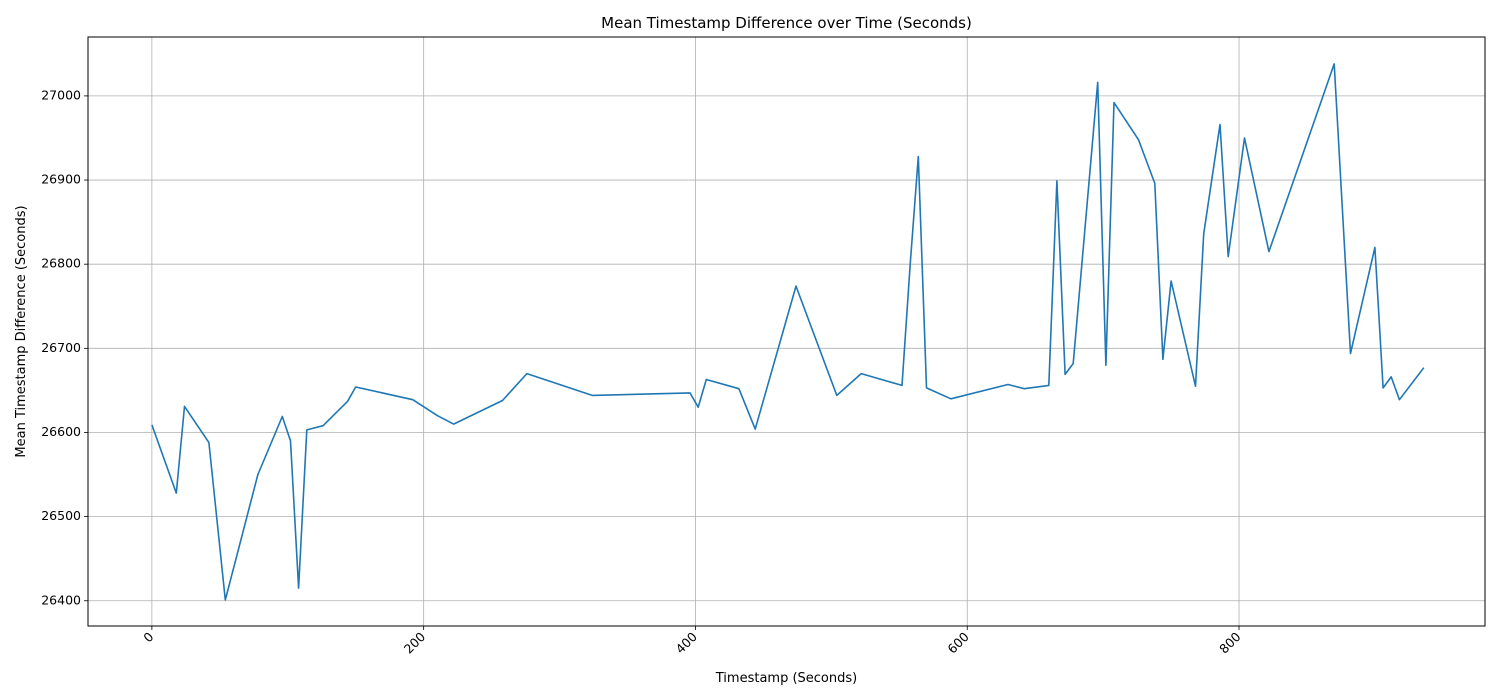  Describe the element at coordinates (786, 678) in the screenshot. I see `x-axis-label: Timestamp (Seconds)` at that location.